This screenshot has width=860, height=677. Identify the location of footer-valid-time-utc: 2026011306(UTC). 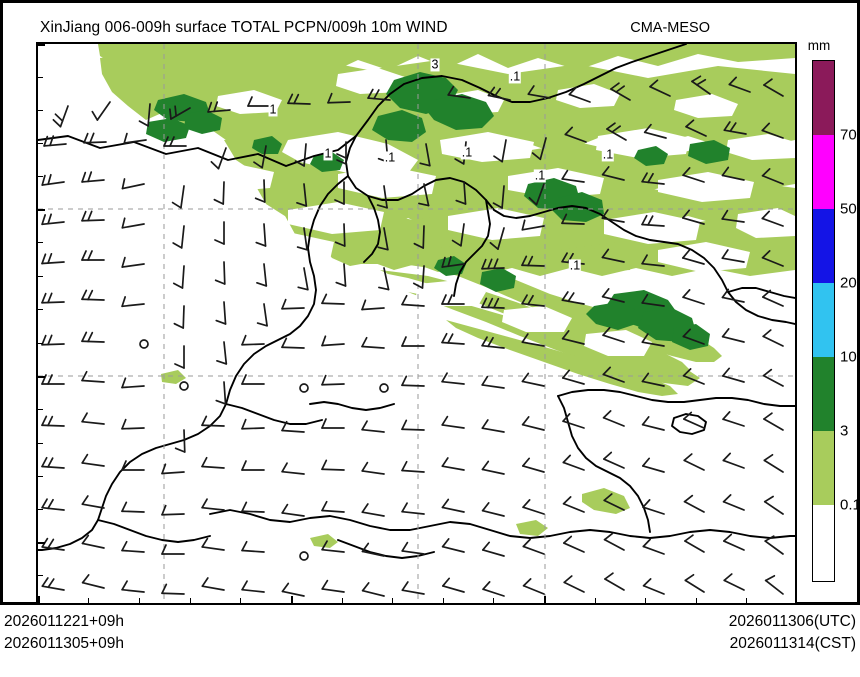
(792, 621).